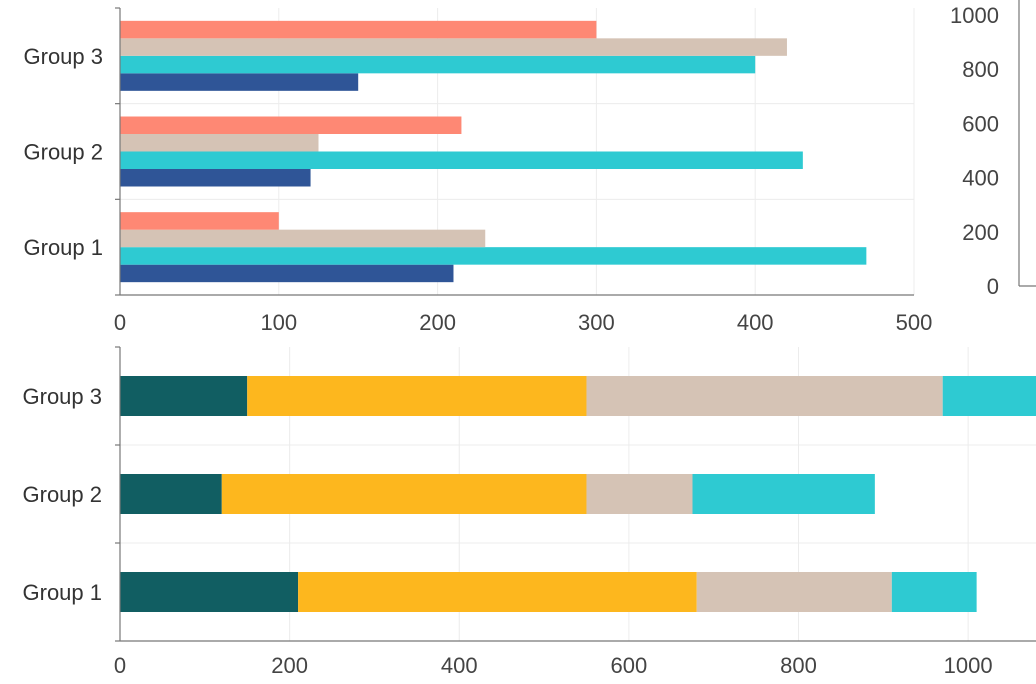 The image size is (1036, 684). I want to click on chart3-x-tick-label-600: 600, so click(629, 665).